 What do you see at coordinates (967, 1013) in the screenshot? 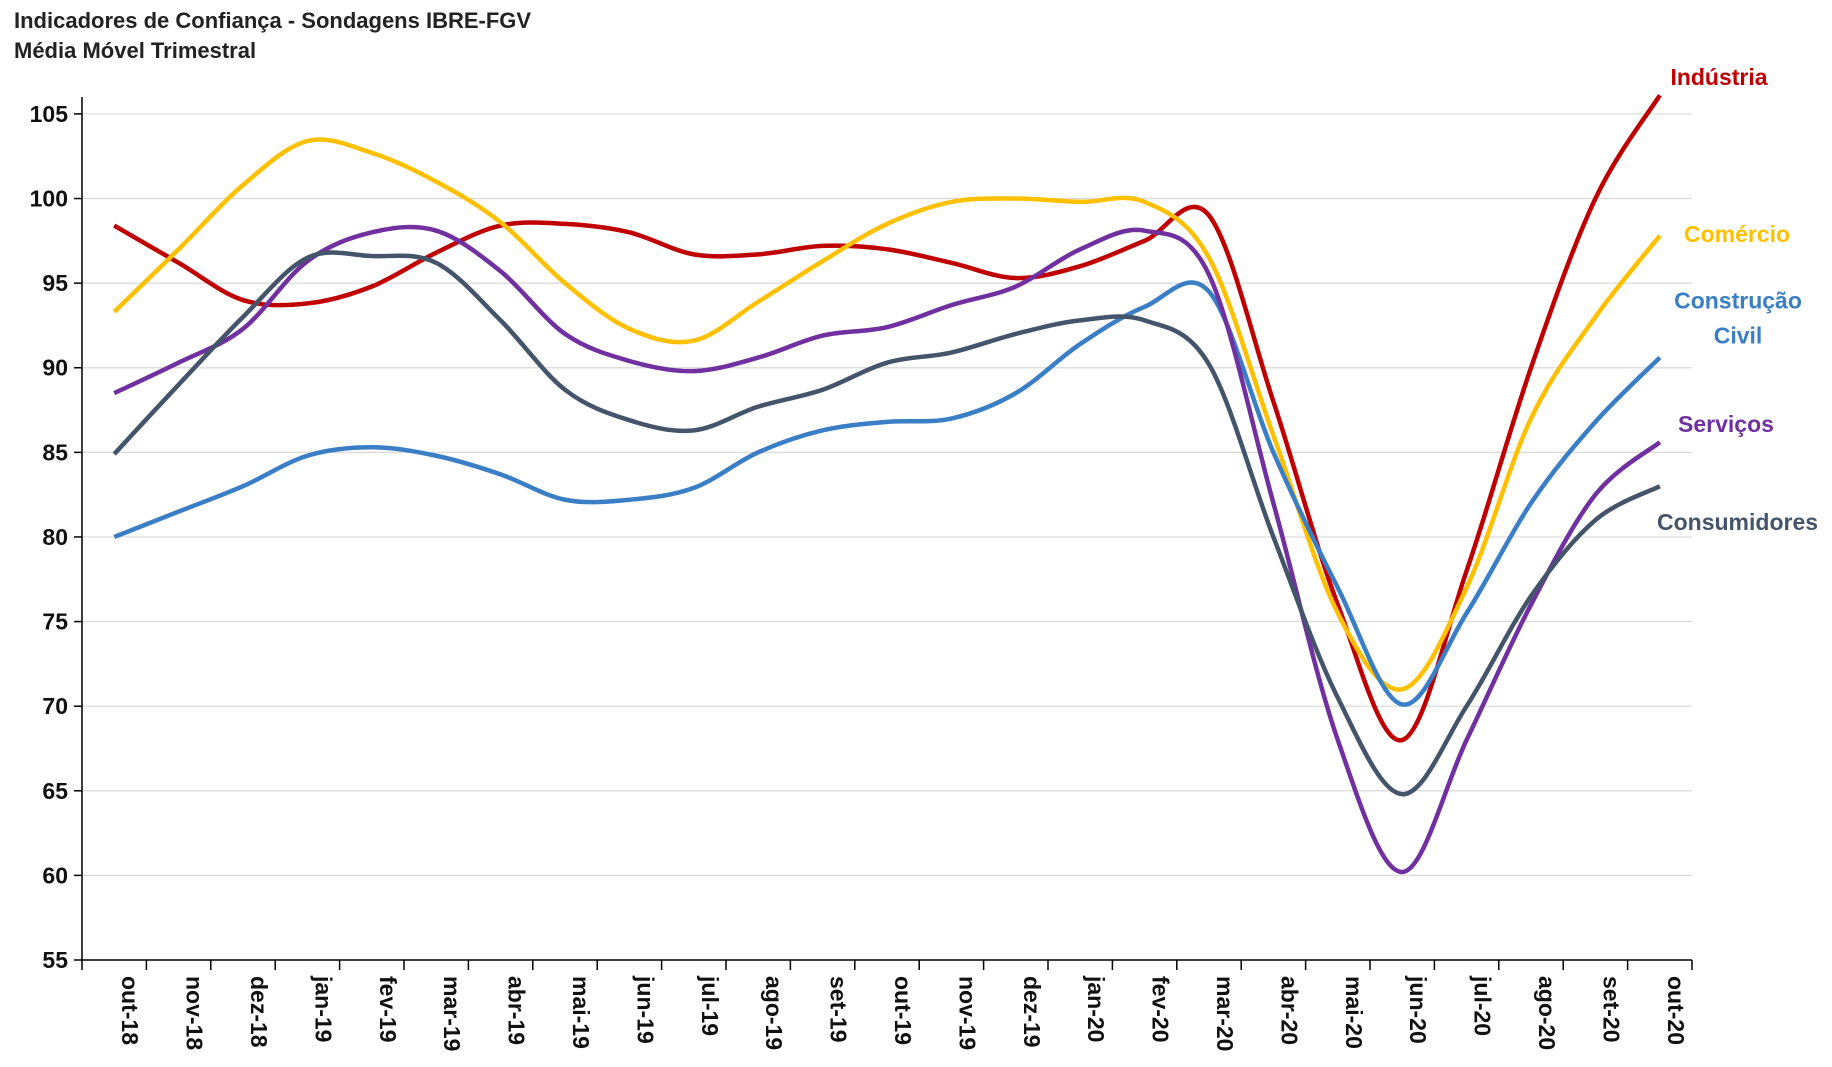
I see `x-tick-label: nov-19` at bounding box center [967, 1013].